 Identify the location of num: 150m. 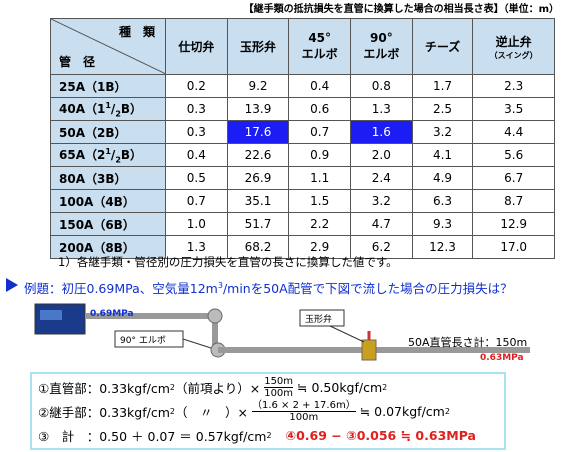
(279, 382).